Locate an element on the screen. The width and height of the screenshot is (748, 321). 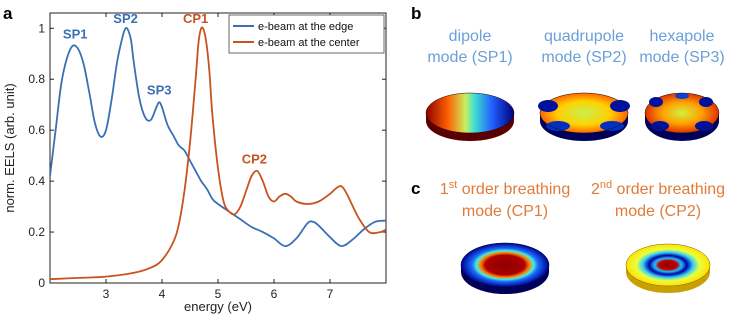
x-axis-label: energy (eV) is located at coordinates (218, 306).